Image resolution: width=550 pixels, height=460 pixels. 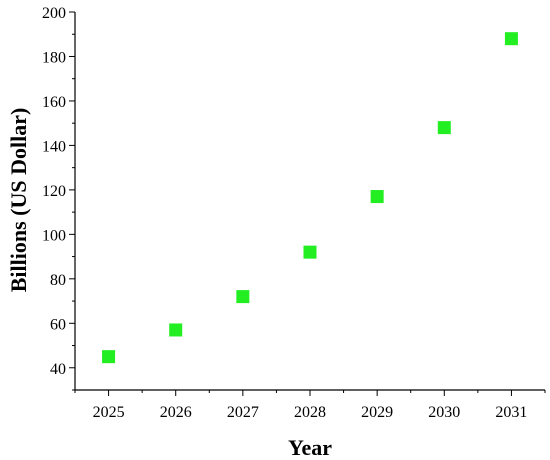 What do you see at coordinates (54, 57) in the screenshot?
I see `y-tick-label: 180` at bounding box center [54, 57].